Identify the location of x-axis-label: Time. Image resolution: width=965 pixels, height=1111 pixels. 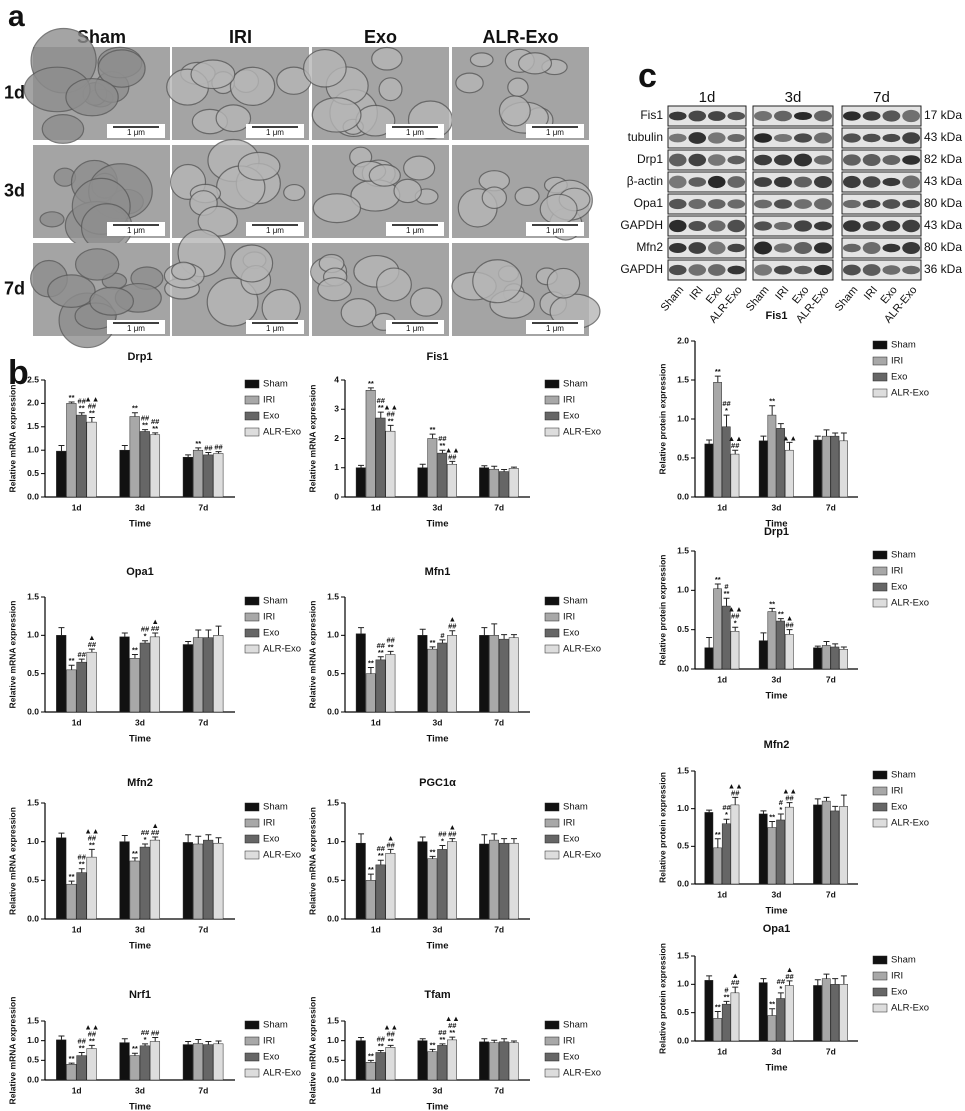
(437, 524).